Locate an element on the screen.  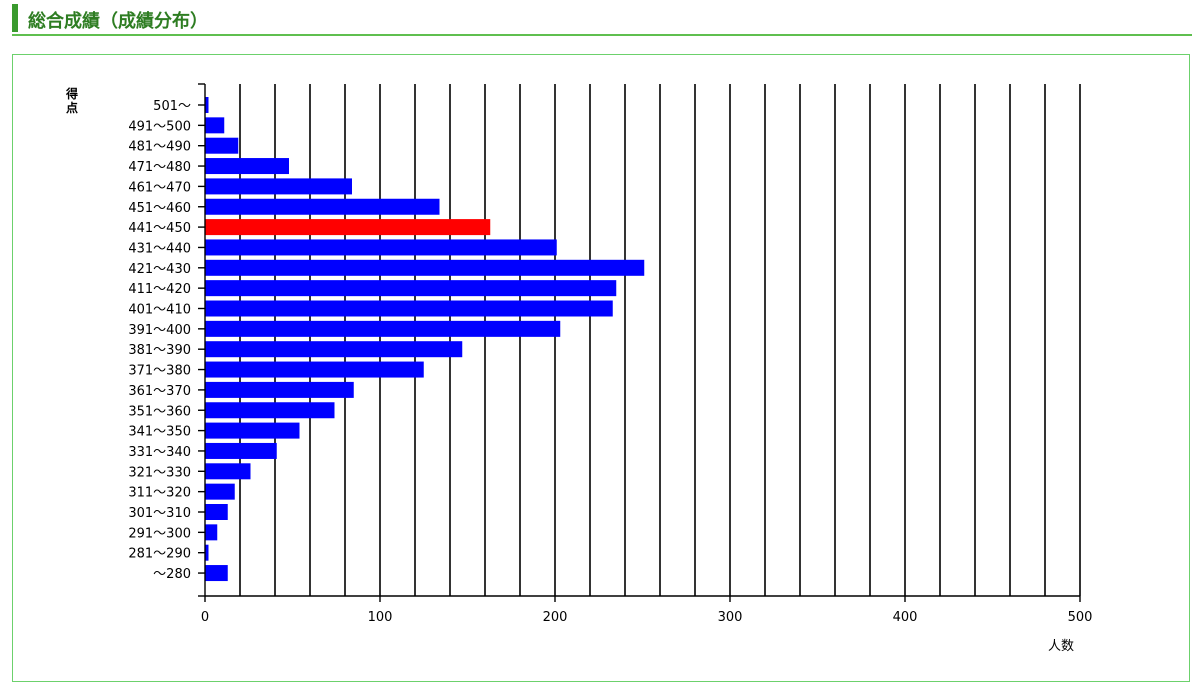
section-header: 総合成績（成績分布） is located at coordinates (602, 20).